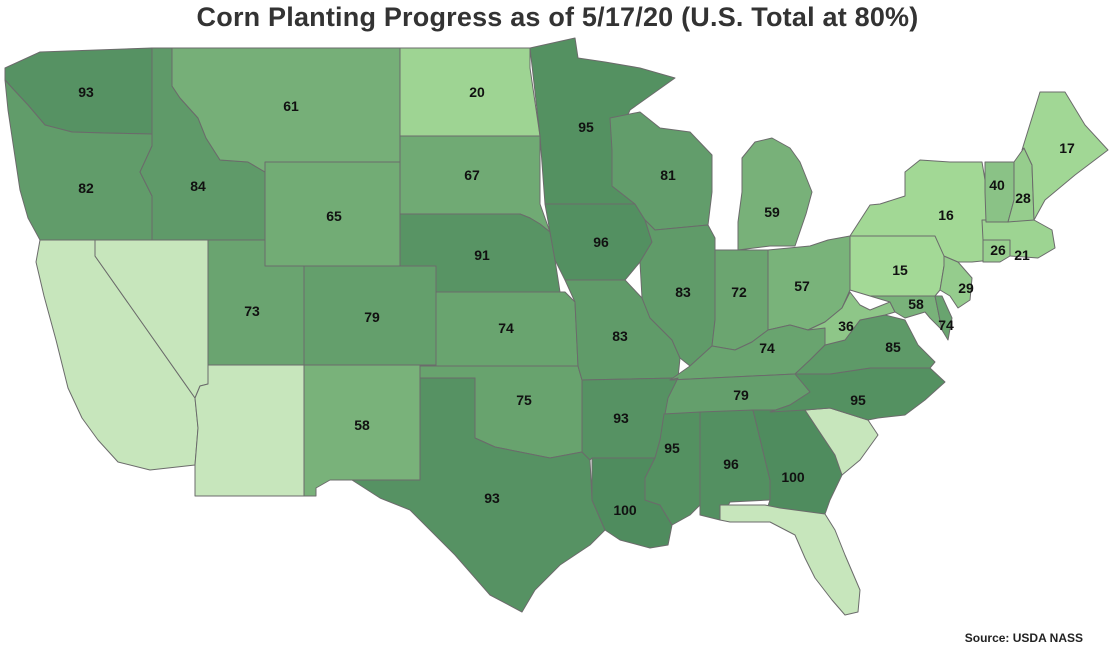 This screenshot has width=1115, height=653. Describe the element at coordinates (741, 395) in the screenshot. I see `state-value-label-tn: 79` at that location.